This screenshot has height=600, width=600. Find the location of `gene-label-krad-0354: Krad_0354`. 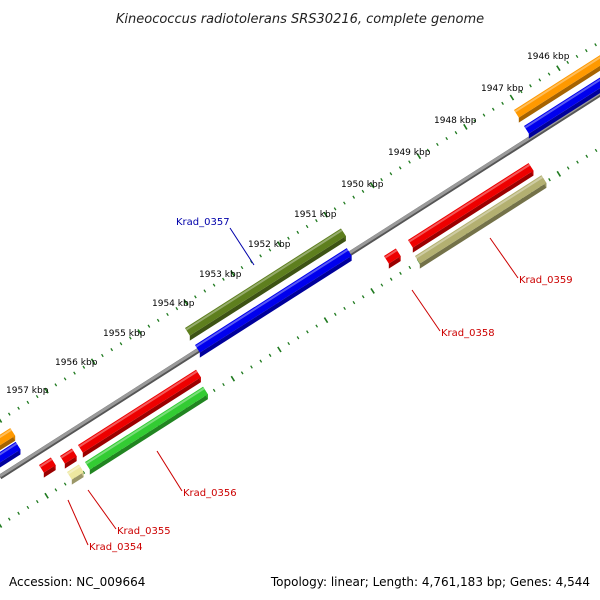

gene-label-krad-0354: Krad_0354 is located at coordinates (116, 547).